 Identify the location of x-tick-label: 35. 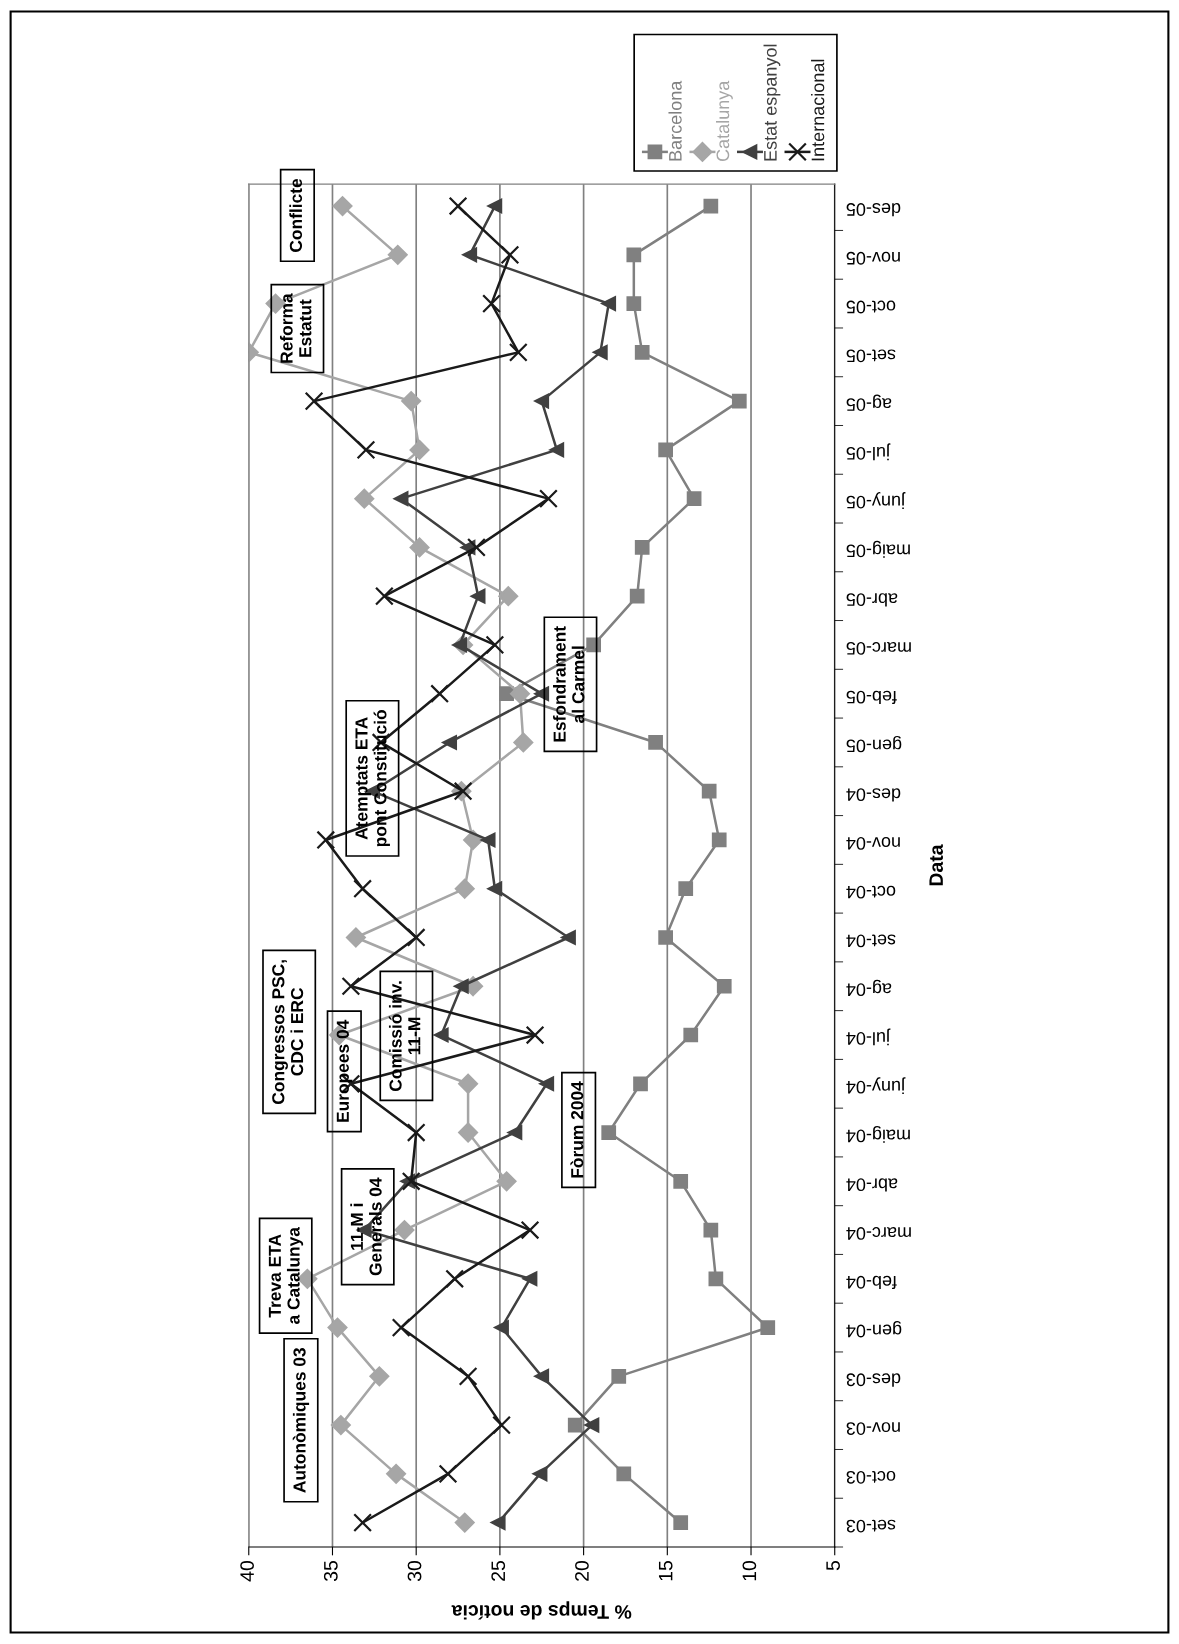
(330, 1571).